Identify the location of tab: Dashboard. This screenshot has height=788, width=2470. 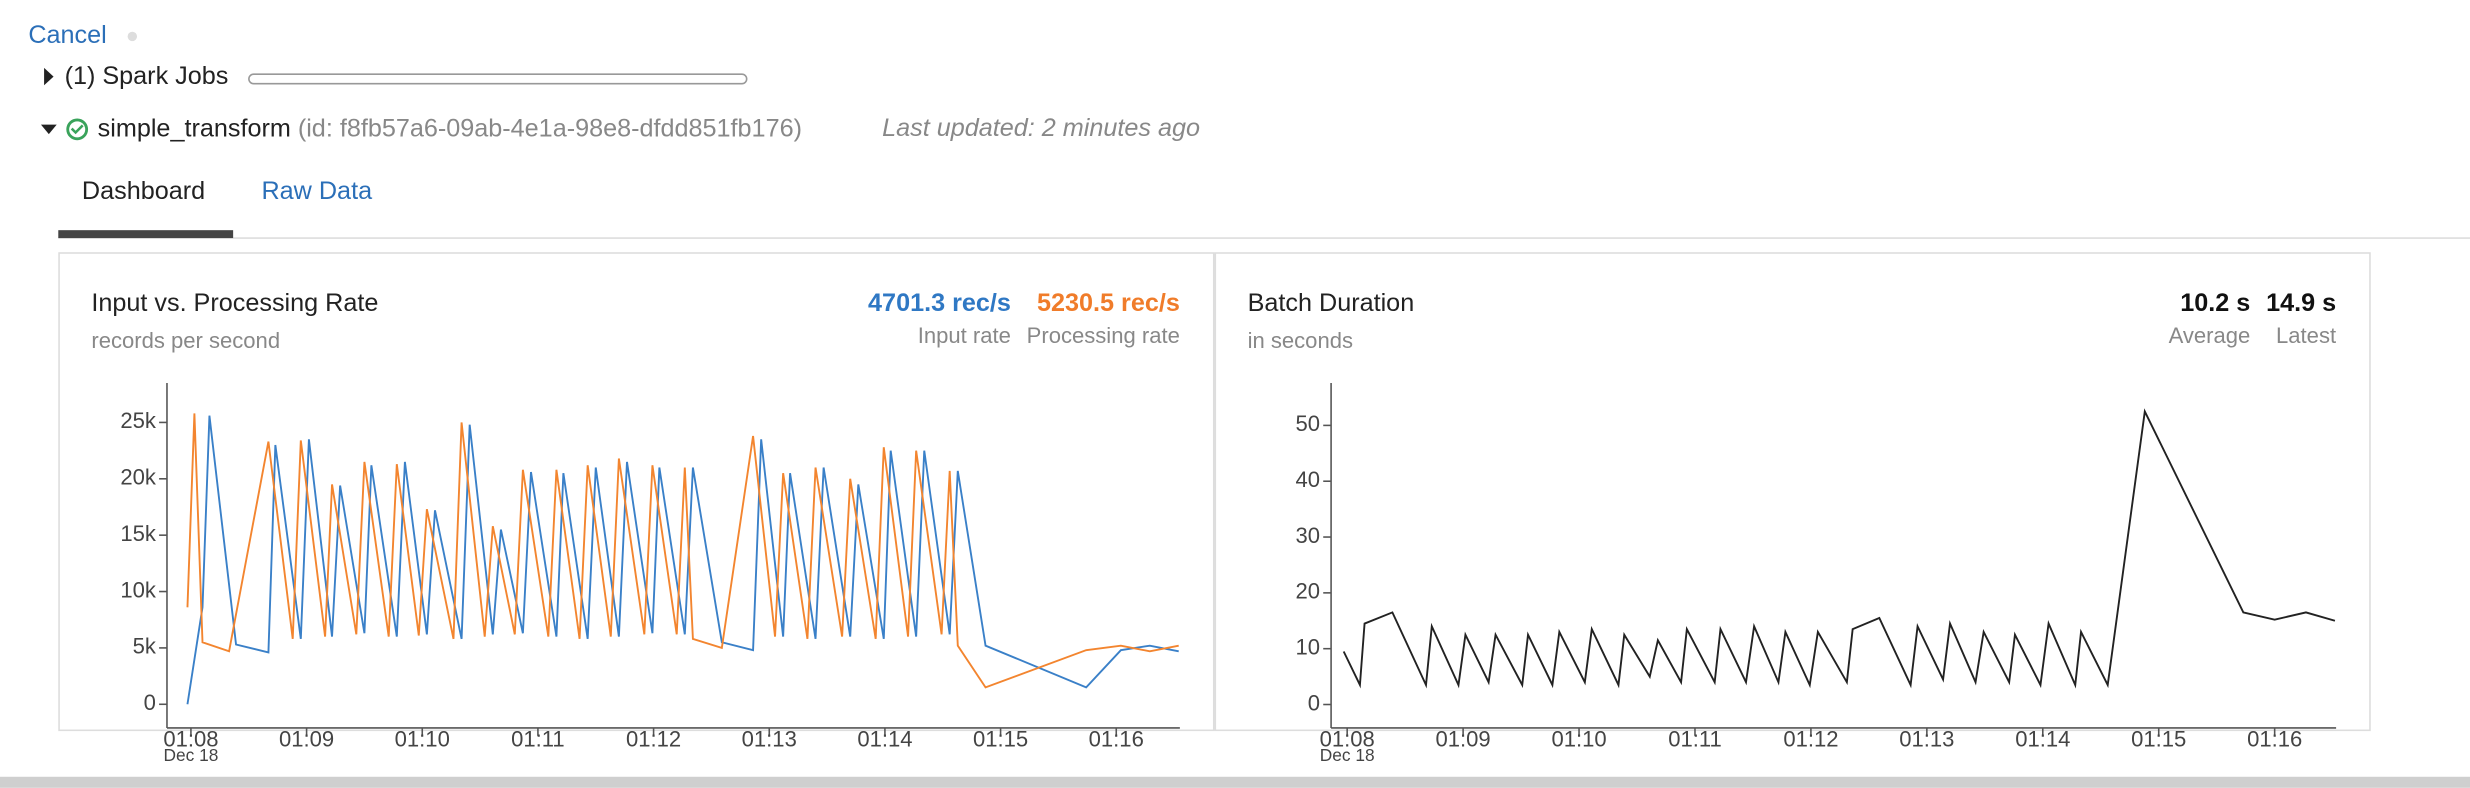
(143, 191).